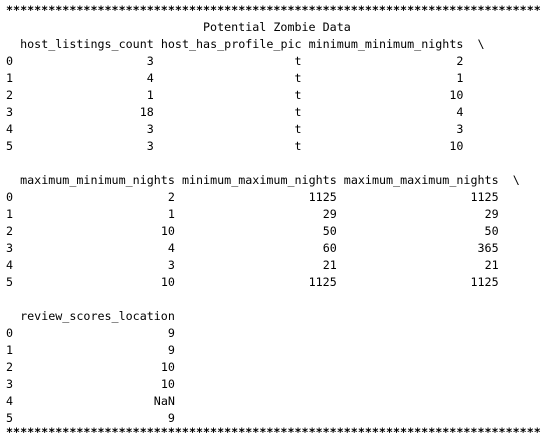 This screenshot has width=541, height=448. What do you see at coordinates (252, 248) in the screenshot?
I see `table-row: 3 4 60 365` at bounding box center [252, 248].